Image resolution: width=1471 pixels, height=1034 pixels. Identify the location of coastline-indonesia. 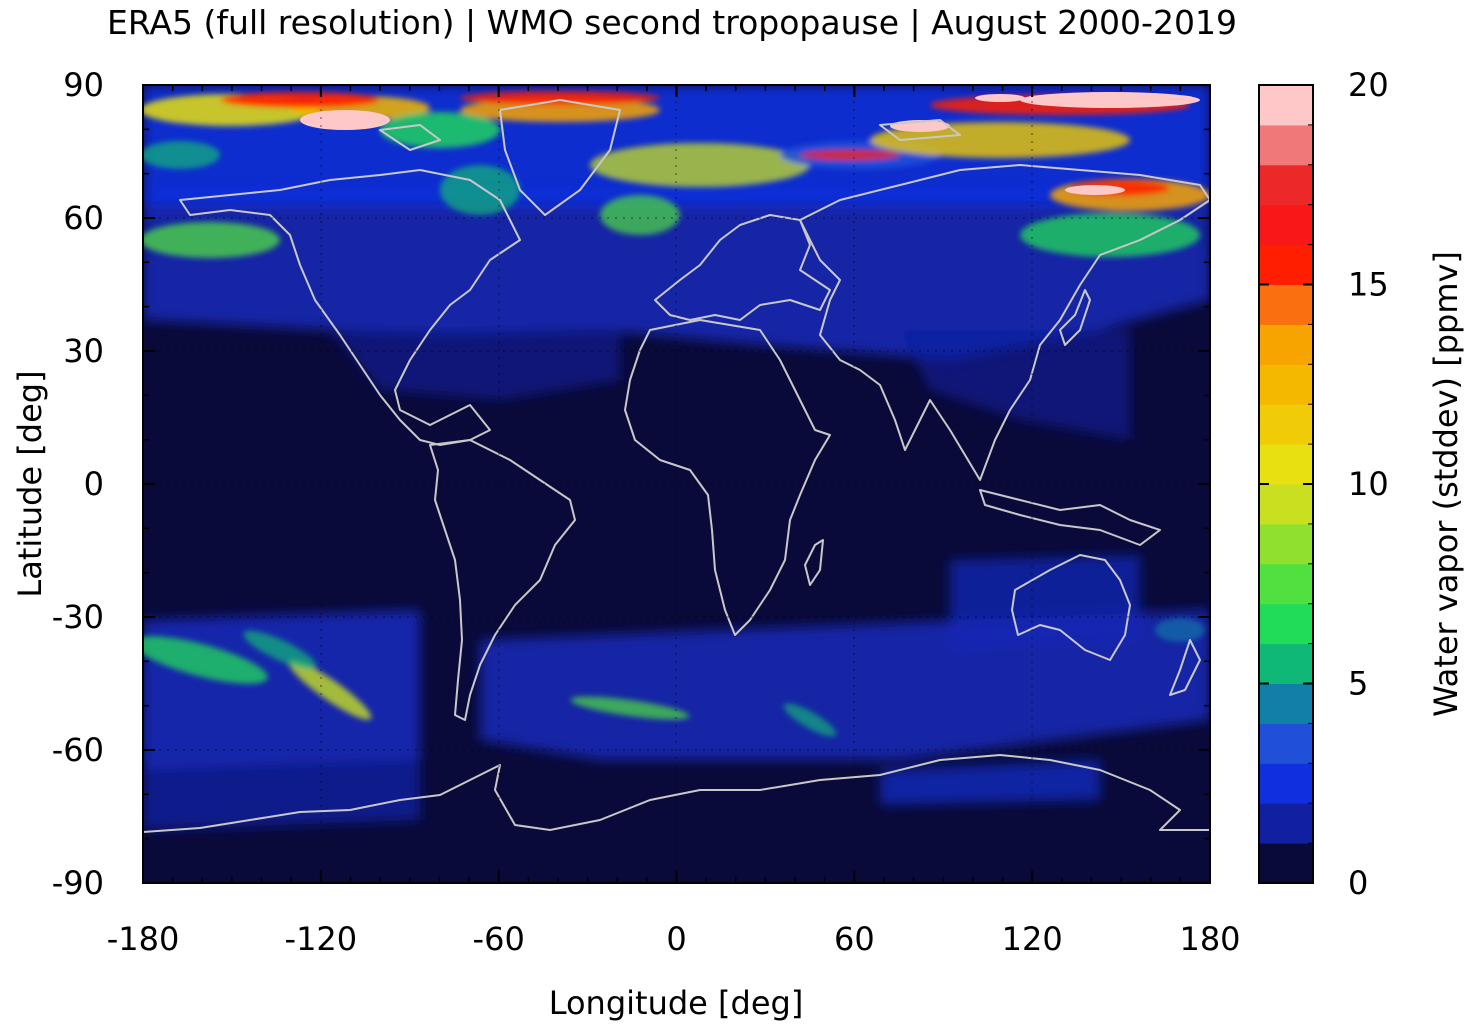
(1070, 517).